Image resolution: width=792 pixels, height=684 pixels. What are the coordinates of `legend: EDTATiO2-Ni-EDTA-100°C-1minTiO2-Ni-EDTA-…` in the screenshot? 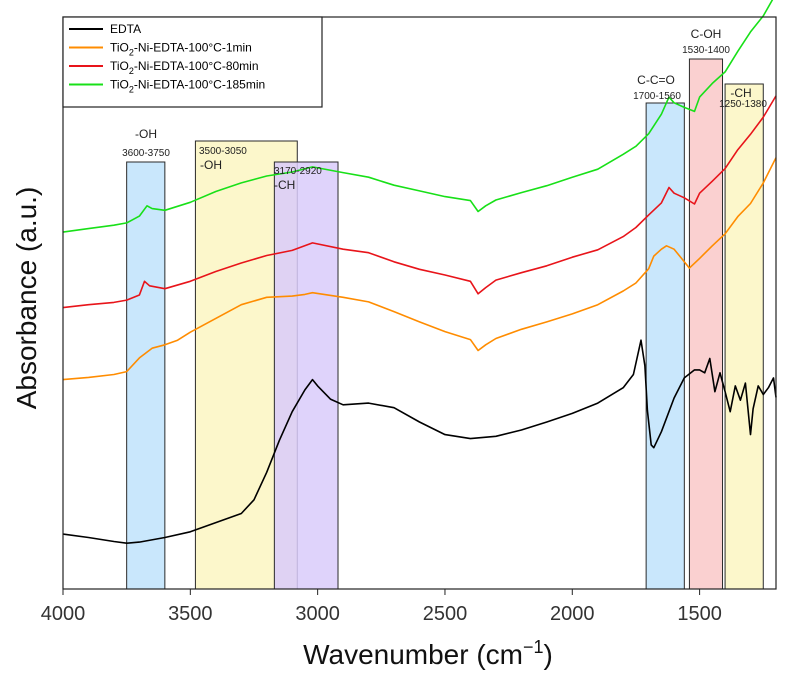 It's located at (192, 62).